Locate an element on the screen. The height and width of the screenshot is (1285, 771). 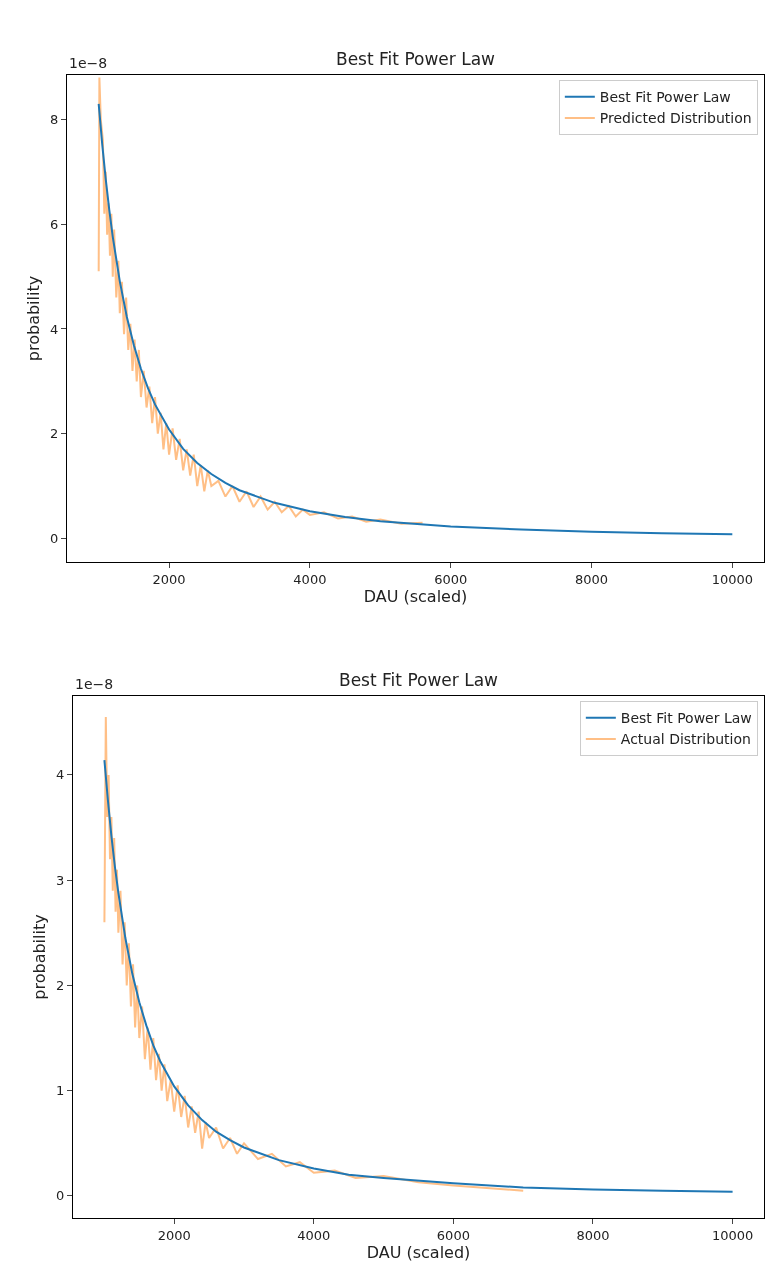
y-tick-label: 6 is located at coordinates (54, 224).